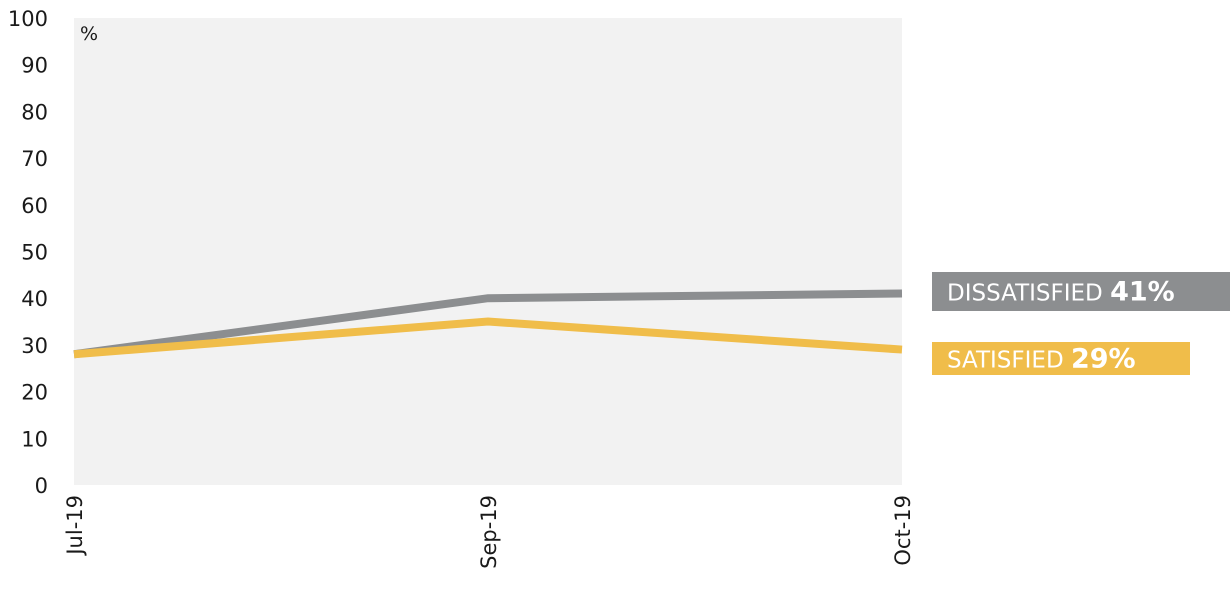 This screenshot has height=592, width=1230. Describe the element at coordinates (1103, 359) in the screenshot. I see `legend-series-value: 29%` at that location.